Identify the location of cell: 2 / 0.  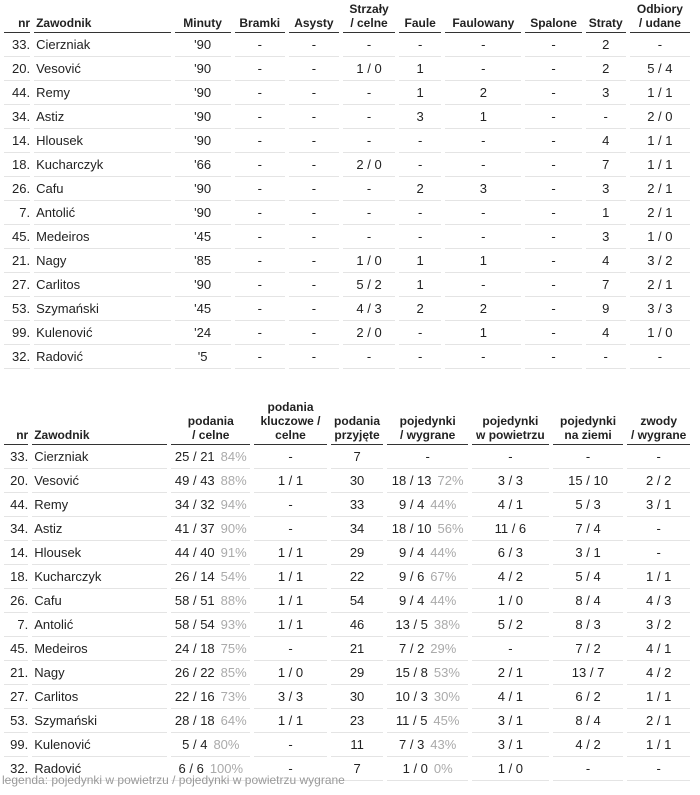
(369, 165).